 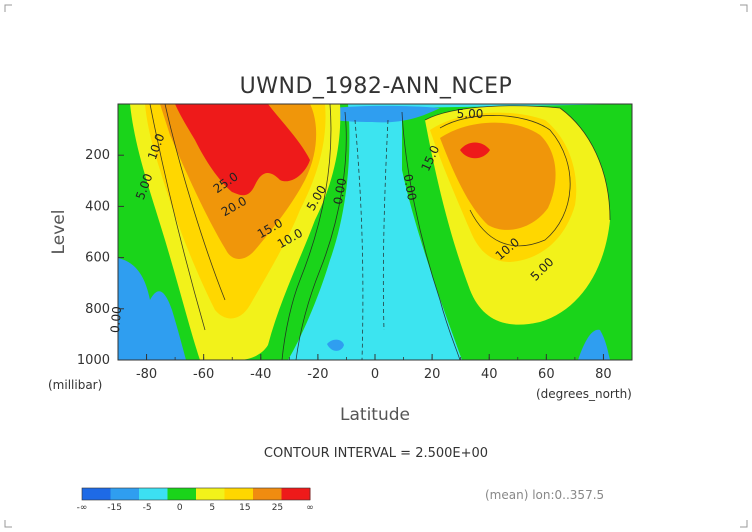 I want to click on chart-title: UWND_1982-ANN_NCEP, so click(x=376, y=86).